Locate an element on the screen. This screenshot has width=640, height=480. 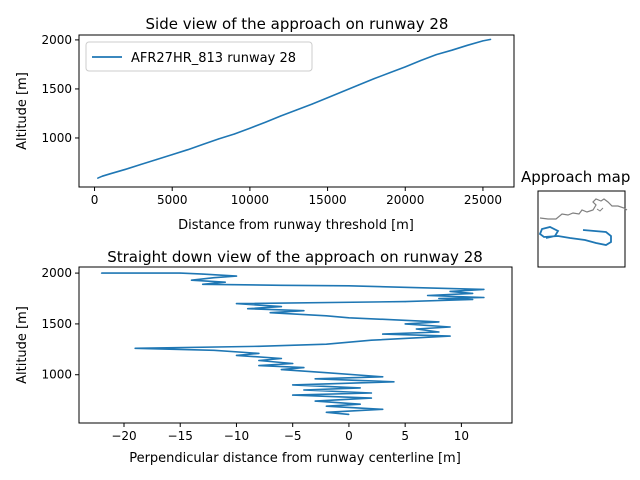
side-view-x-tick-label: 0 is located at coordinates (95, 200).